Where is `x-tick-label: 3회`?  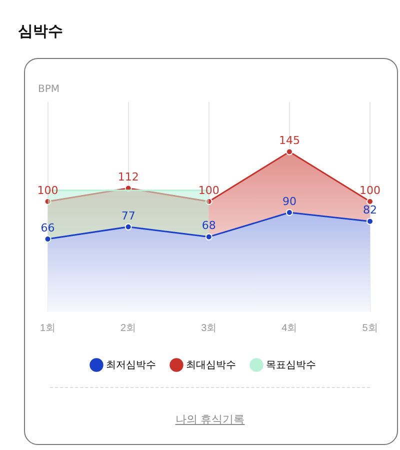 x-tick-label: 3회 is located at coordinates (209, 328).